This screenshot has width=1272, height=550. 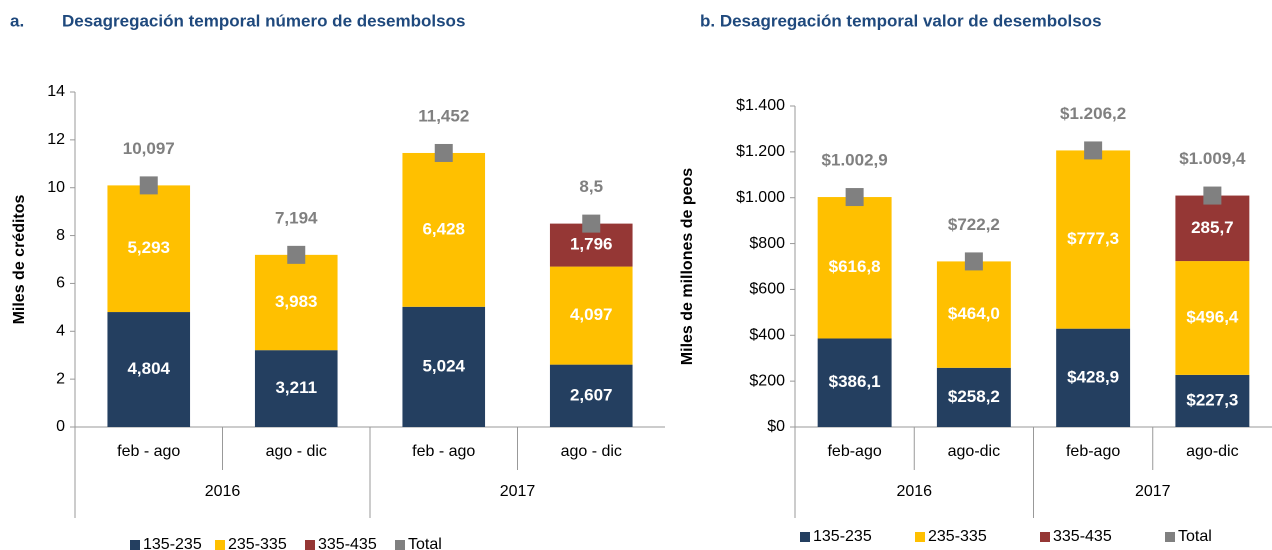 I want to click on y-tick-label: 2, so click(x=60, y=378).